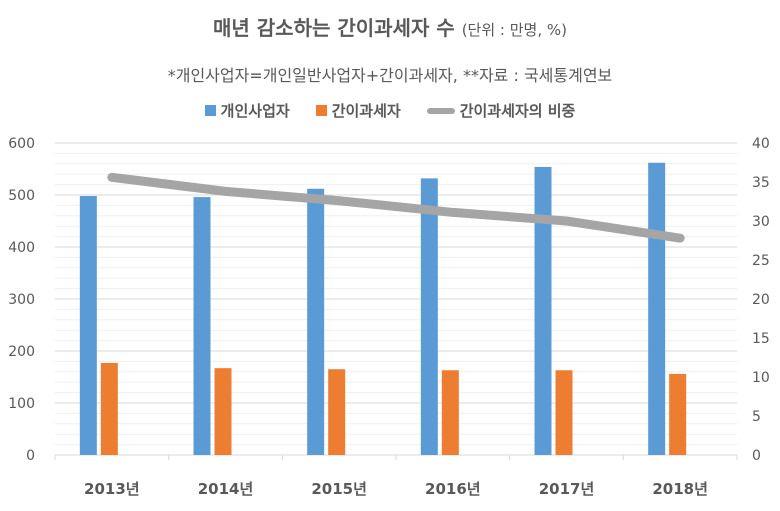 The height and width of the screenshot is (511, 780). I want to click on right-axis-tick: 25, so click(761, 261).